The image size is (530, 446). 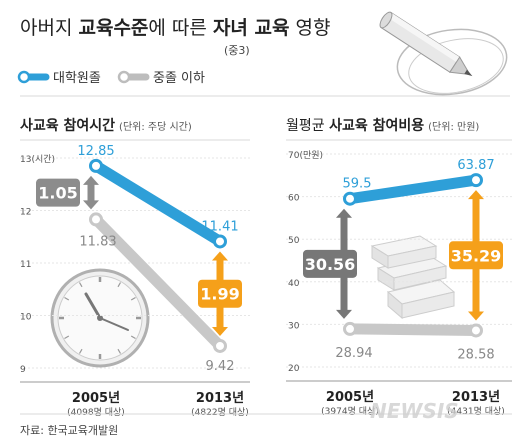 What do you see at coordinates (294, 326) in the screenshot?
I see `y-tick-label: 30` at bounding box center [294, 326].